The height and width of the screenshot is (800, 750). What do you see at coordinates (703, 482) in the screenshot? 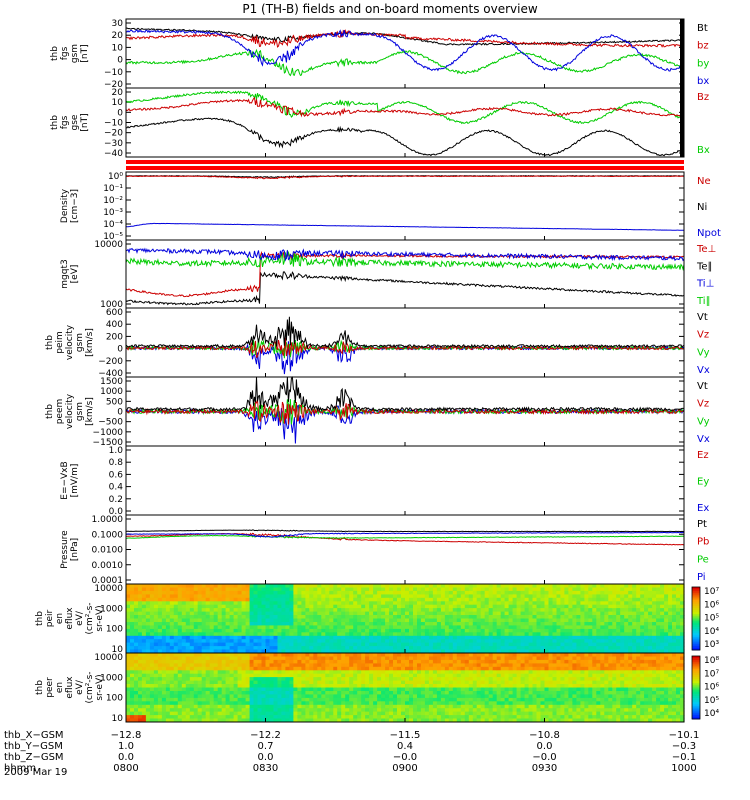
I see `legend-entry: Ey` at bounding box center [703, 482].